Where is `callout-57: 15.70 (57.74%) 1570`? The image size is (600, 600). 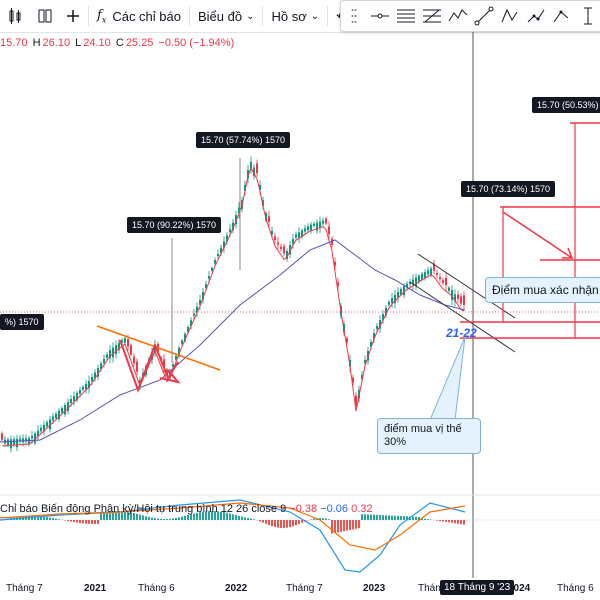 callout-57: 15.70 (57.74%) 1570 is located at coordinates (243, 140).